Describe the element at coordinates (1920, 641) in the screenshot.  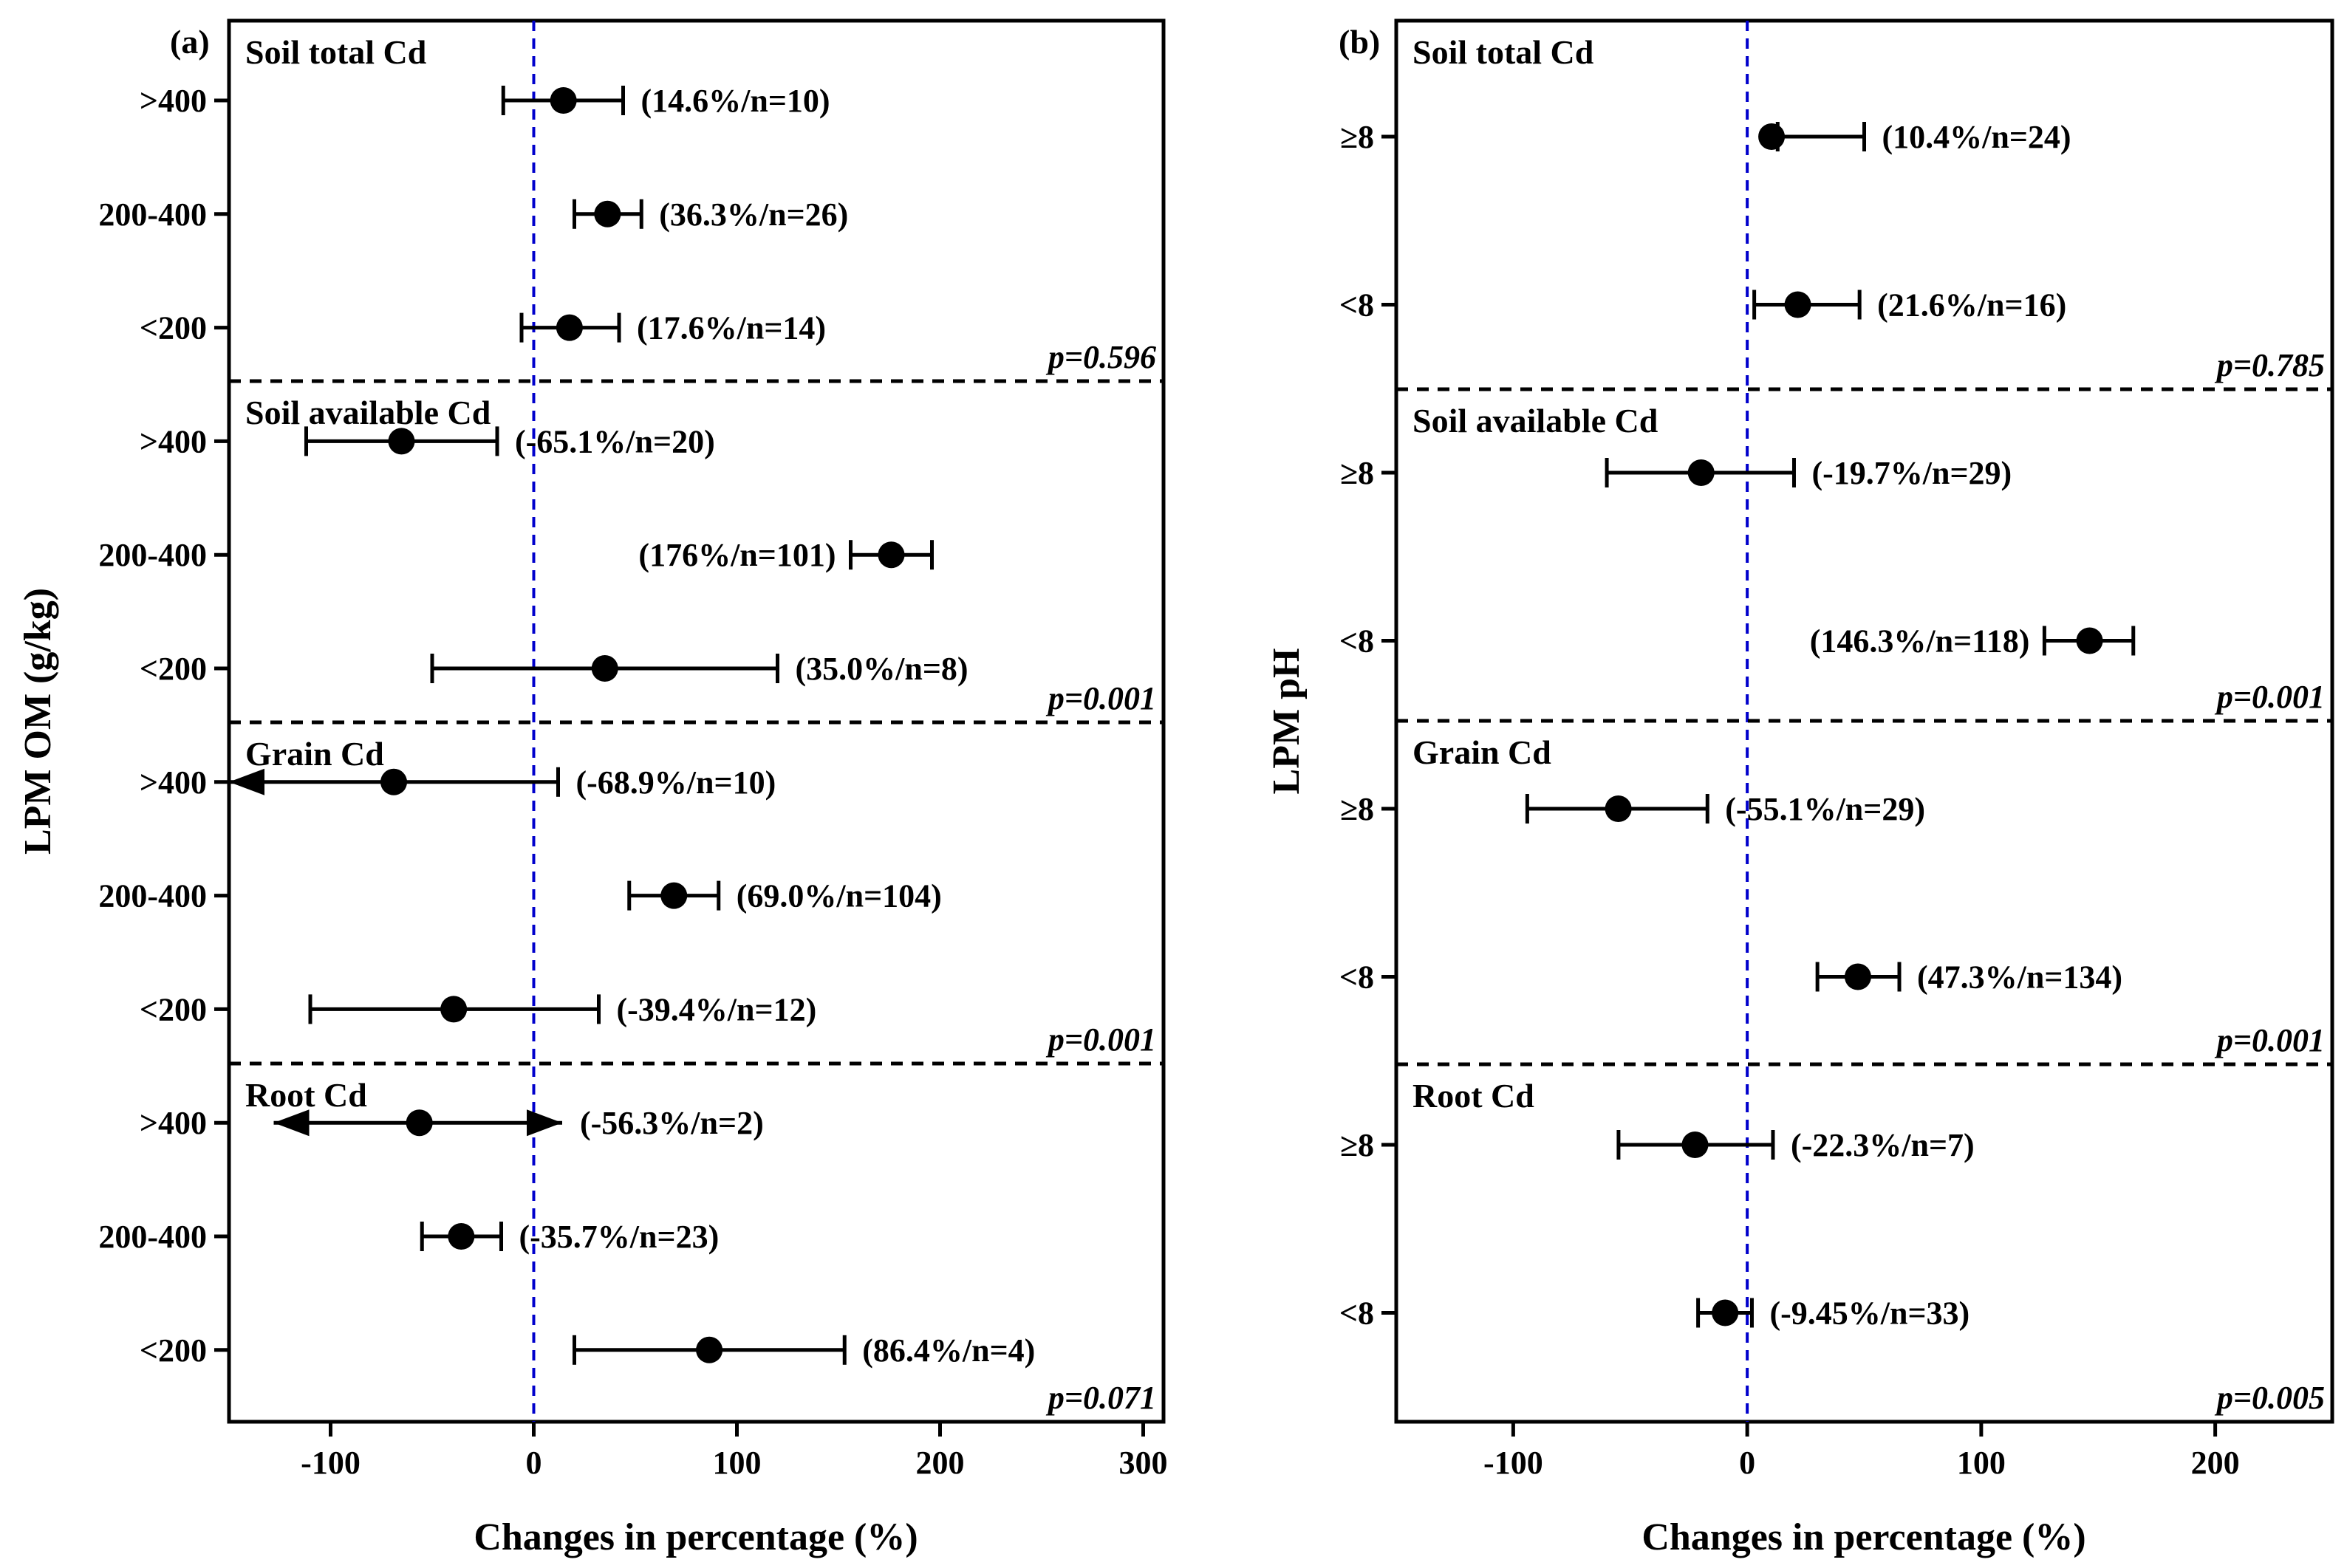
I see `panel-b-data-label: (146.3%/n=118)` at that location.